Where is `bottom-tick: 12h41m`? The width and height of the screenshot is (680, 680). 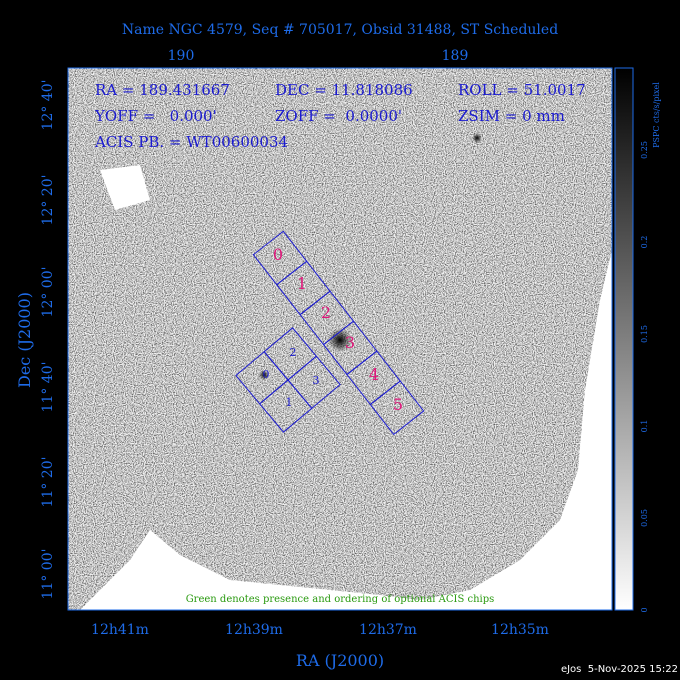 bottom-tick: 12h41m is located at coordinates (120, 630).